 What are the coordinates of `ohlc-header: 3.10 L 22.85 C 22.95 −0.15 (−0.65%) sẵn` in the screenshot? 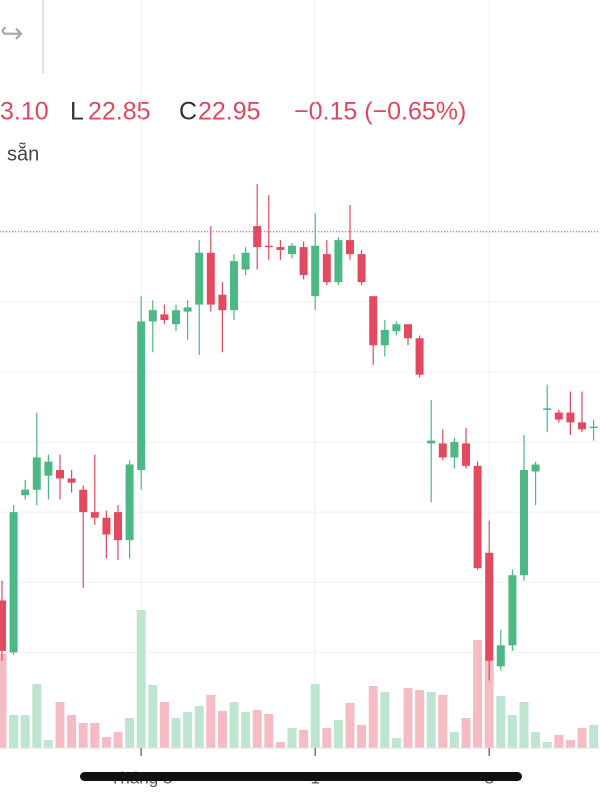 It's located at (233, 132).